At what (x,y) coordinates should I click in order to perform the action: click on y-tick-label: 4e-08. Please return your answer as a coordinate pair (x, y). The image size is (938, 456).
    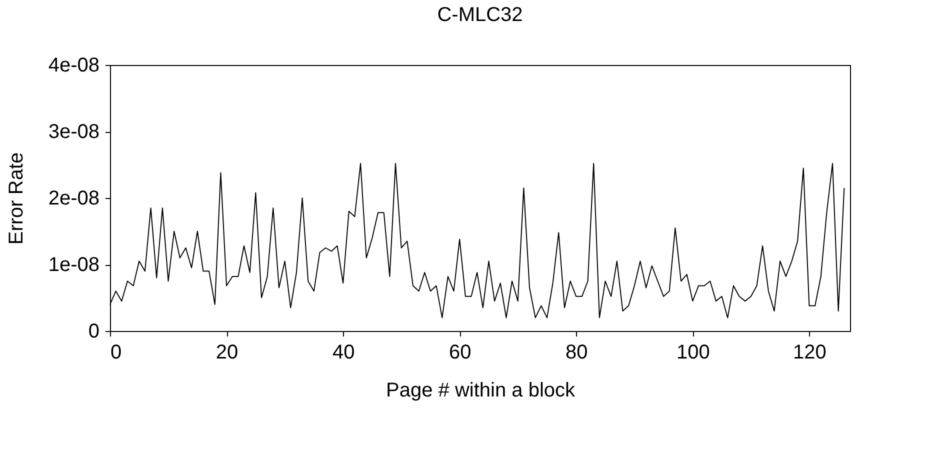
    Looking at the image, I should click on (74, 65).